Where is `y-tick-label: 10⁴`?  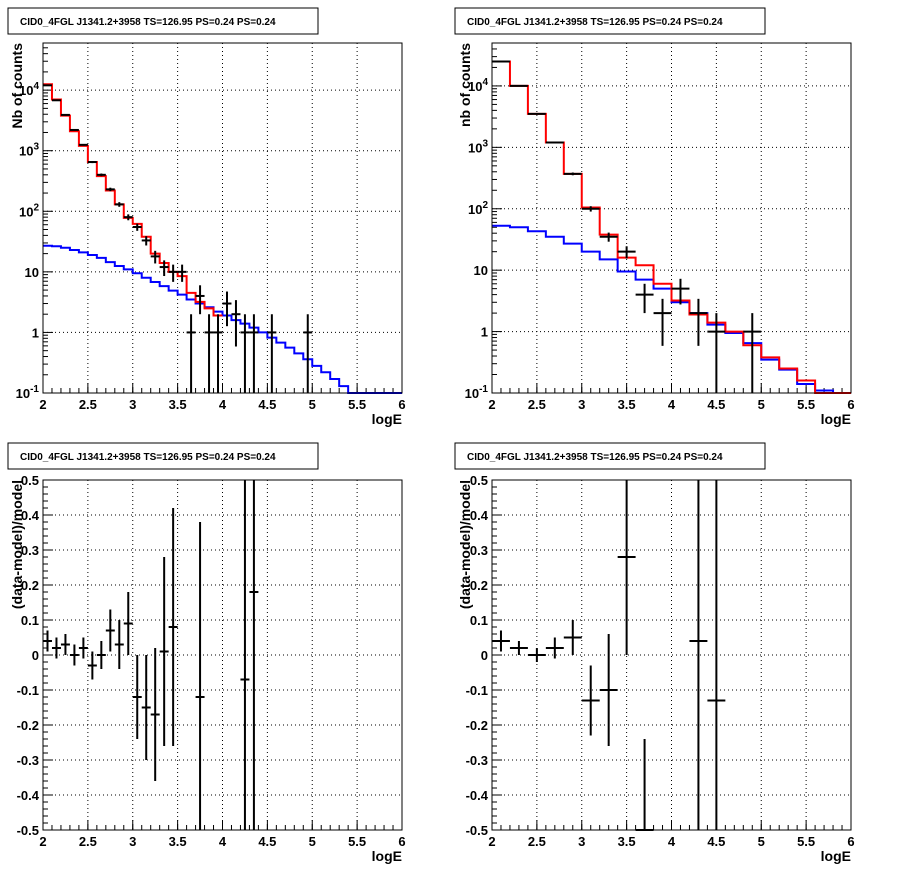
y-tick-label: 10⁴ is located at coordinates (478, 85).